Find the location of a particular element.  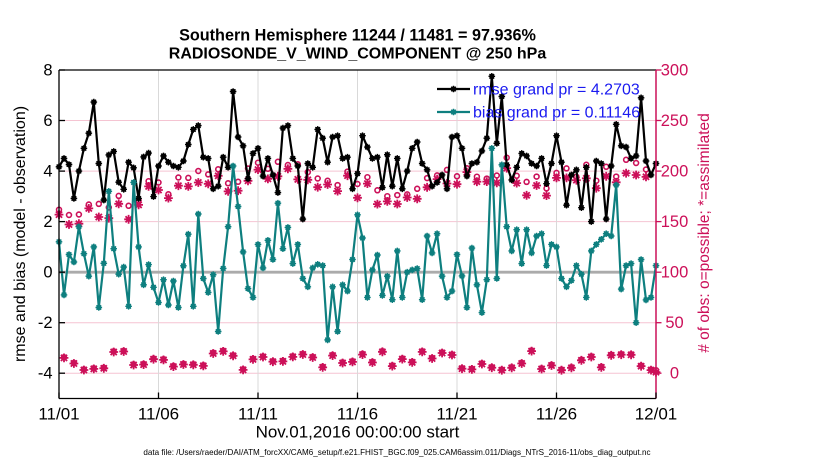

svg-text: -2 is located at coordinates (45, 323).